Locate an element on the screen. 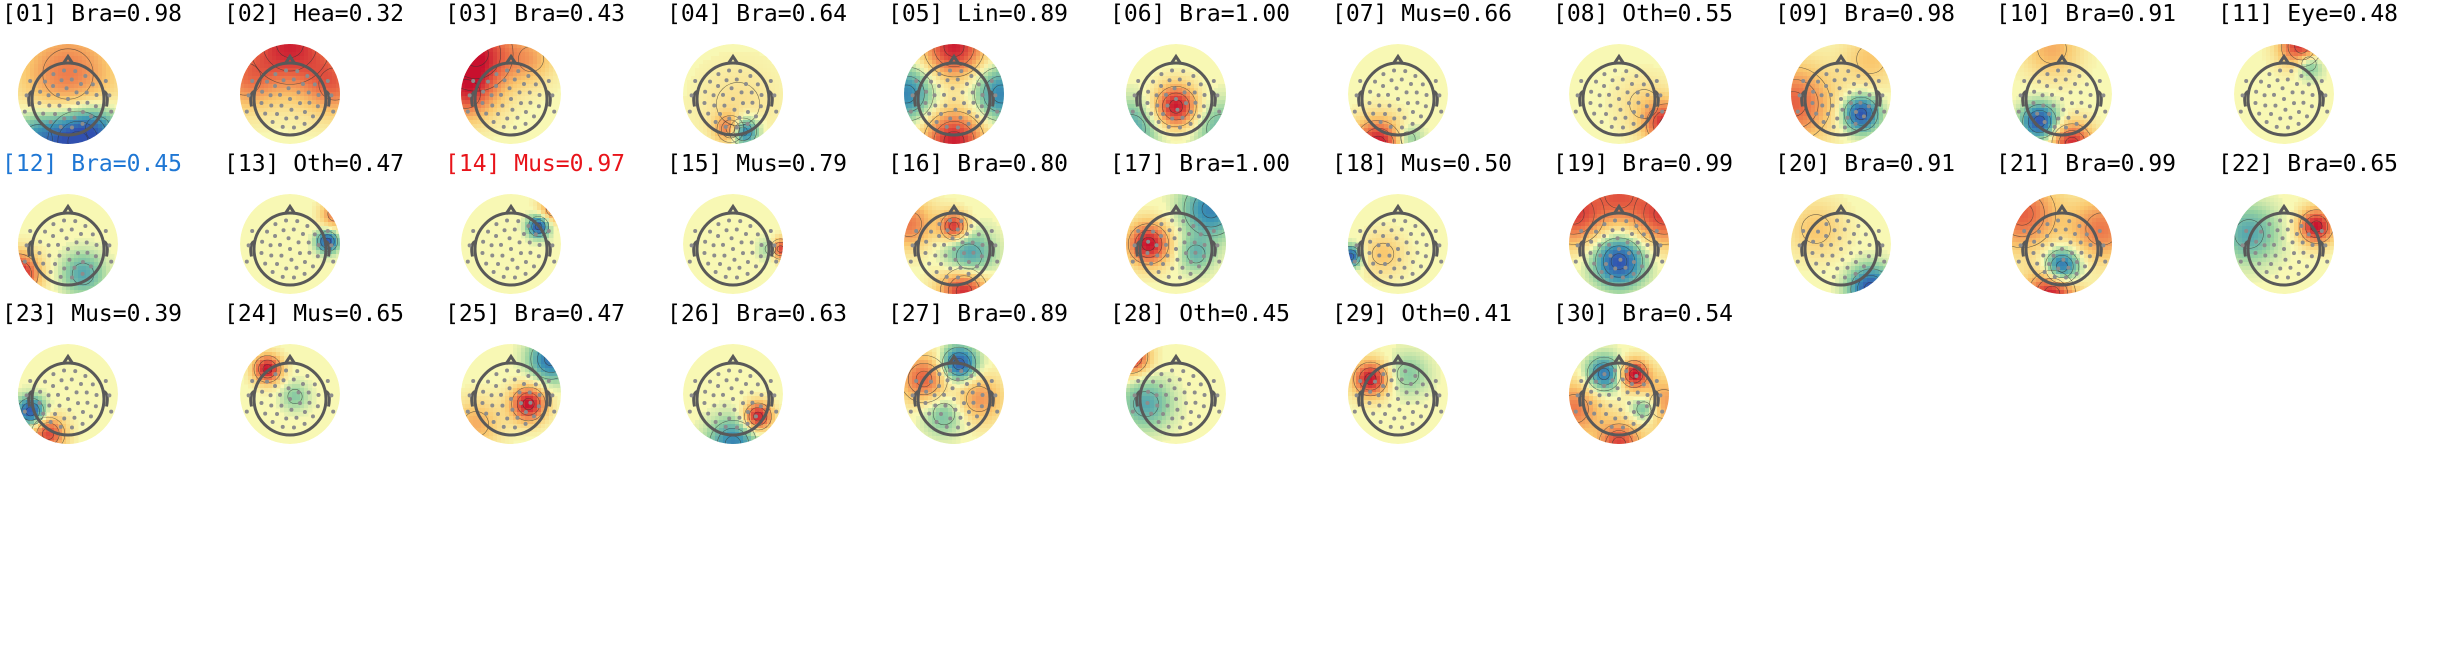 This screenshot has height=667, width=2438. component-06: [06] Bra=1.00 is located at coordinates (1221, 115).